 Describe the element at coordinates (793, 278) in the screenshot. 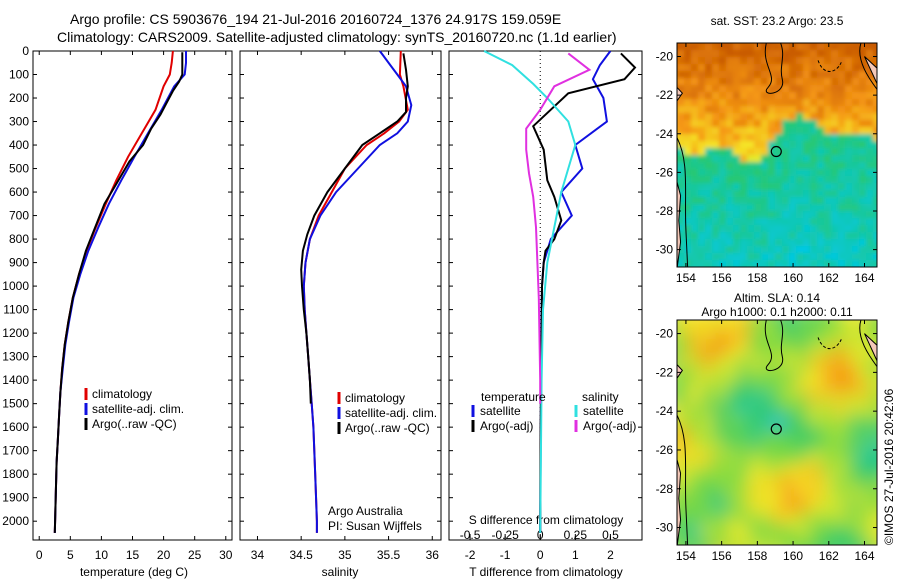

I see `x-tick-label: 160` at that location.